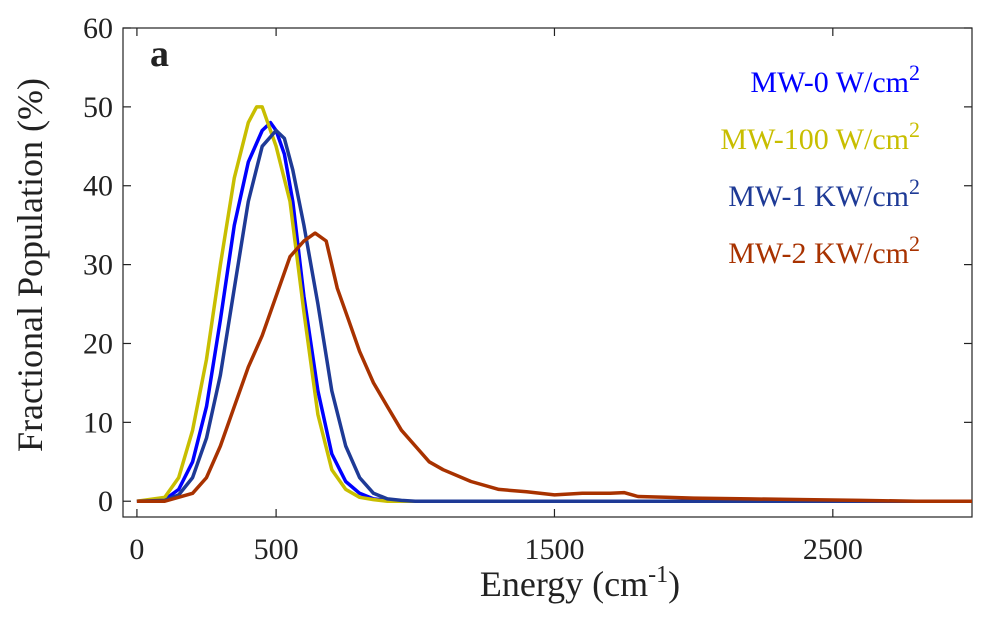 The image size is (1003, 622). I want to click on legend-entry-1: MW-0 W/cm2, so click(835, 79).